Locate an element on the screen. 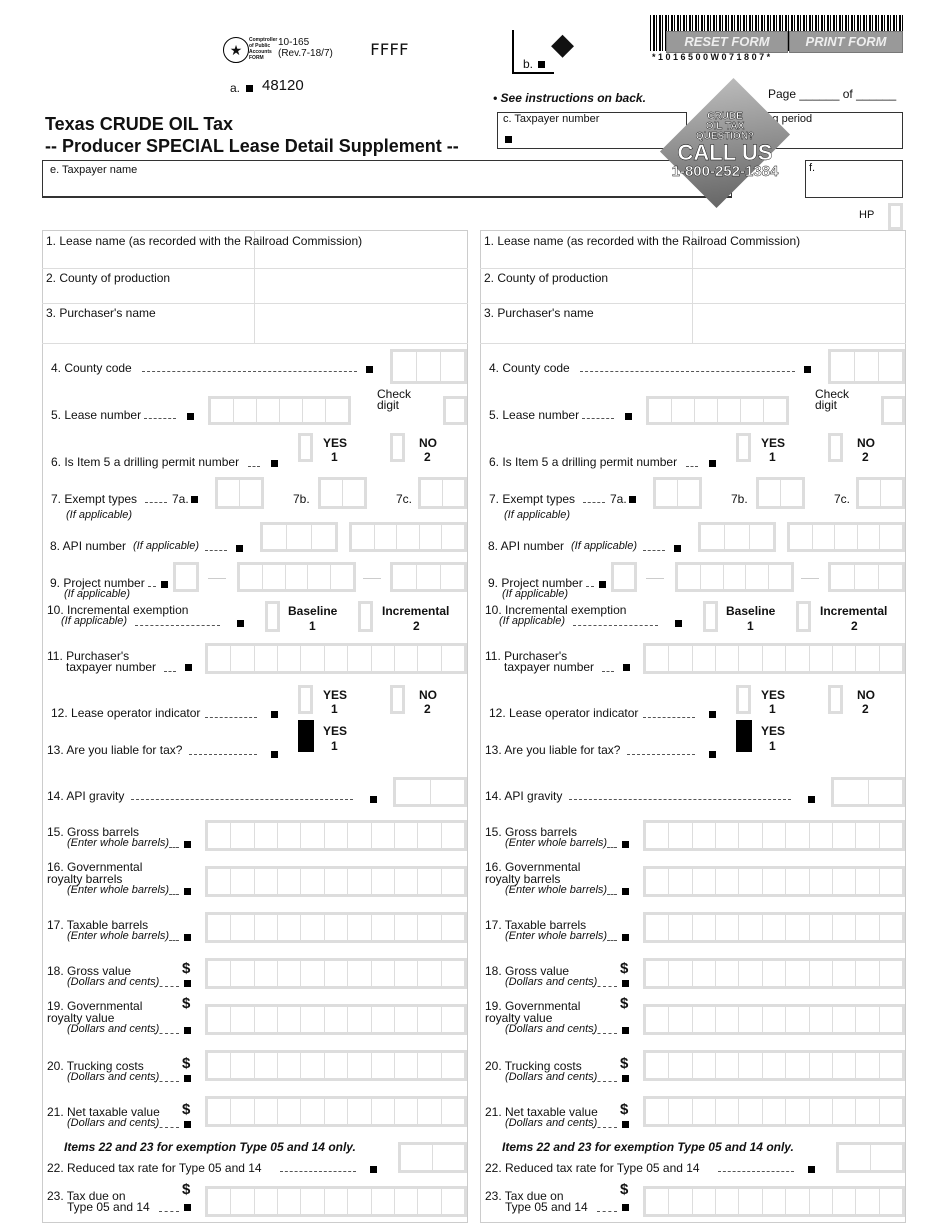 Image resolution: width=950 pixels, height=1230 pixels. col2-liable-yes-checkbox is located at coordinates (744, 736).